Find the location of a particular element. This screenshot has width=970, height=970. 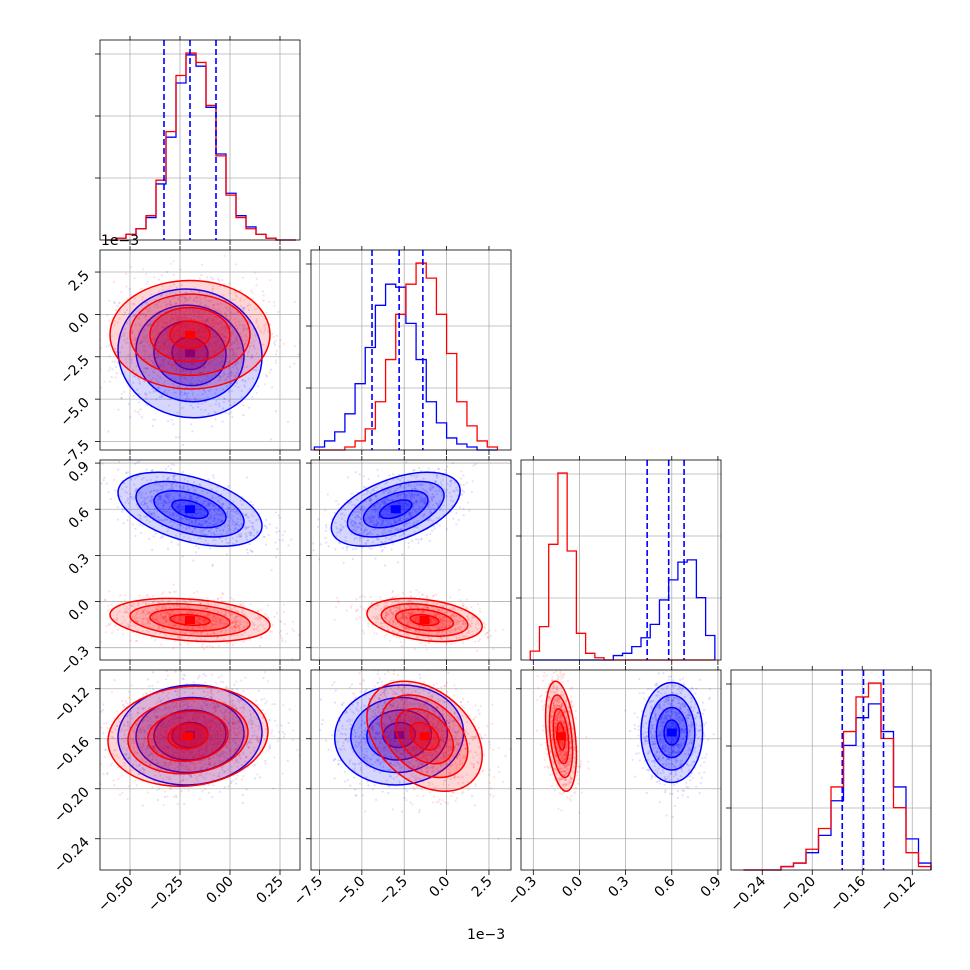

panel-content is located at coordinates (200, 560).